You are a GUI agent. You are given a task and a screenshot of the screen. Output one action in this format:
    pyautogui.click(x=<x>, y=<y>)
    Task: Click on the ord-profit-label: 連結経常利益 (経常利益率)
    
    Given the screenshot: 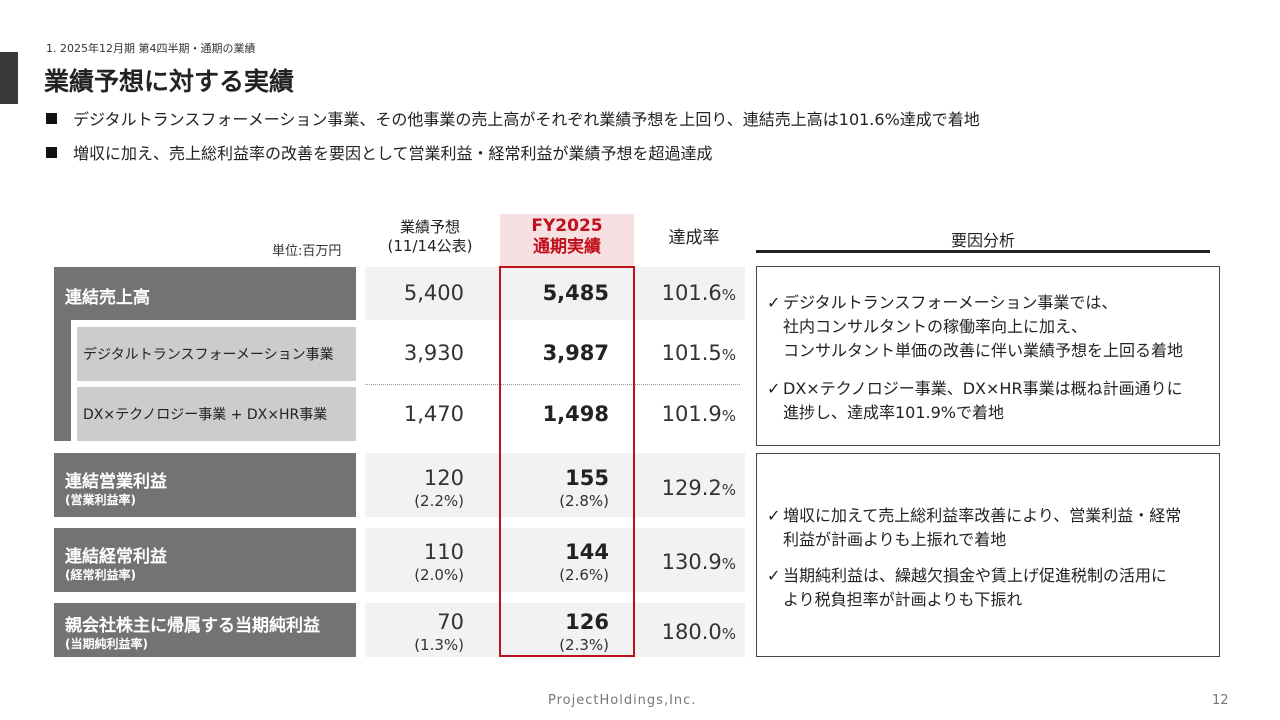 What is the action you would take?
    pyautogui.click(x=205, y=560)
    